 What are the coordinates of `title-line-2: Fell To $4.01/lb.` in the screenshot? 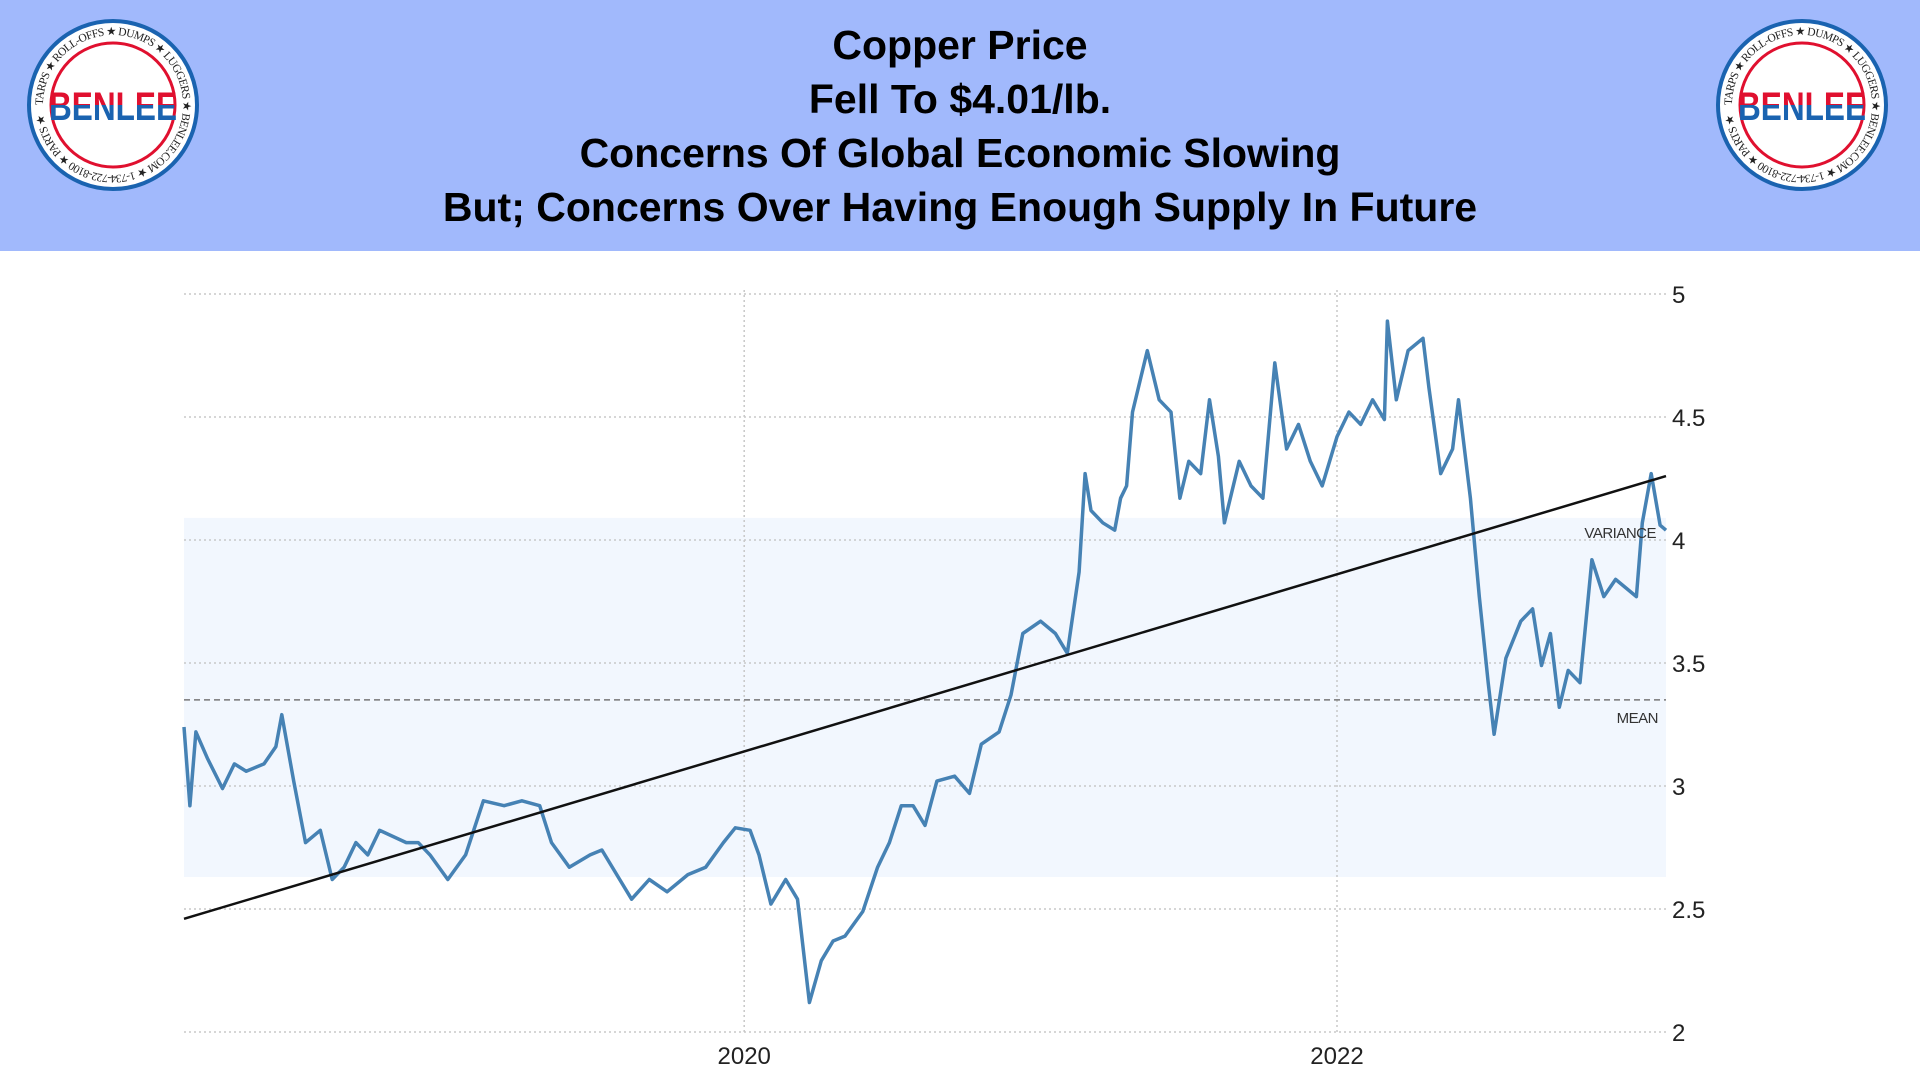 It's located at (960, 99).